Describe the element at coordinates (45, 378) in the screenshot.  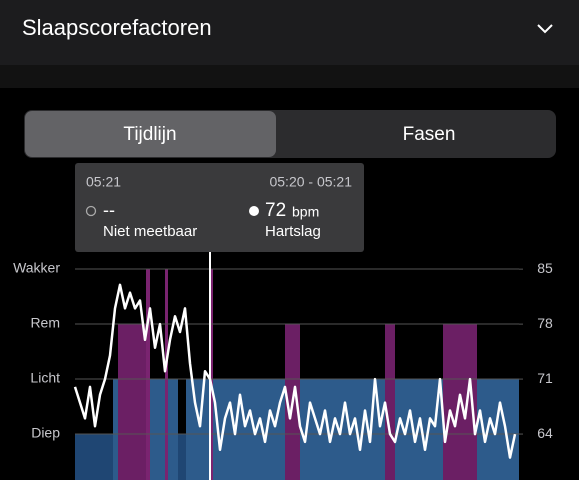
I see `y-category-label: Licht` at that location.